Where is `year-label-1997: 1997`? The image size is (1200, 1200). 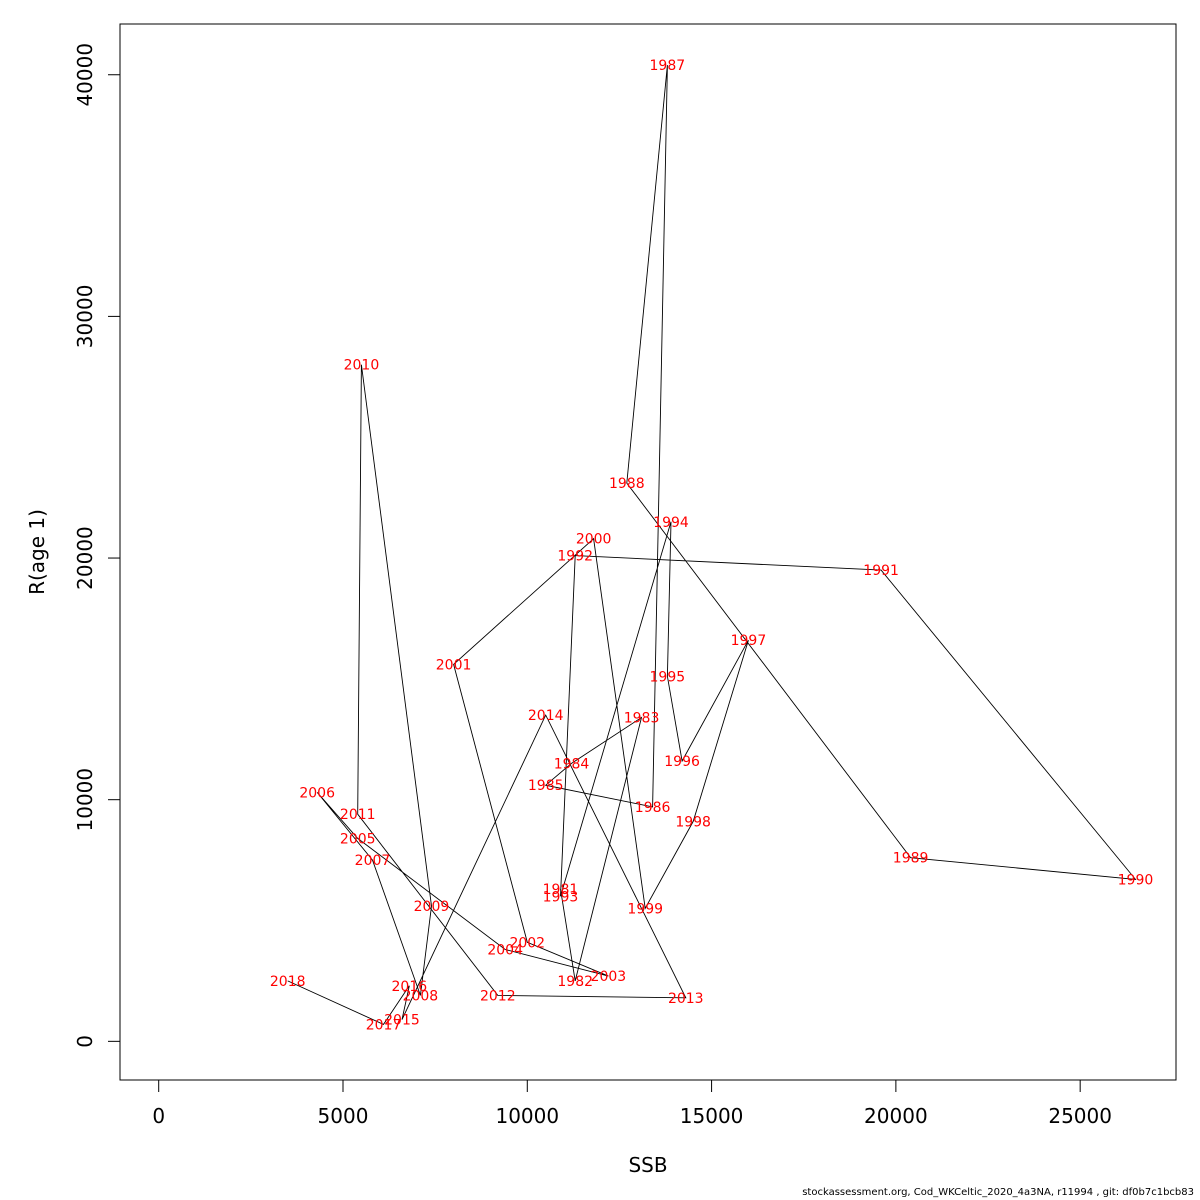
year-label-1997: 1997 is located at coordinates (749, 641).